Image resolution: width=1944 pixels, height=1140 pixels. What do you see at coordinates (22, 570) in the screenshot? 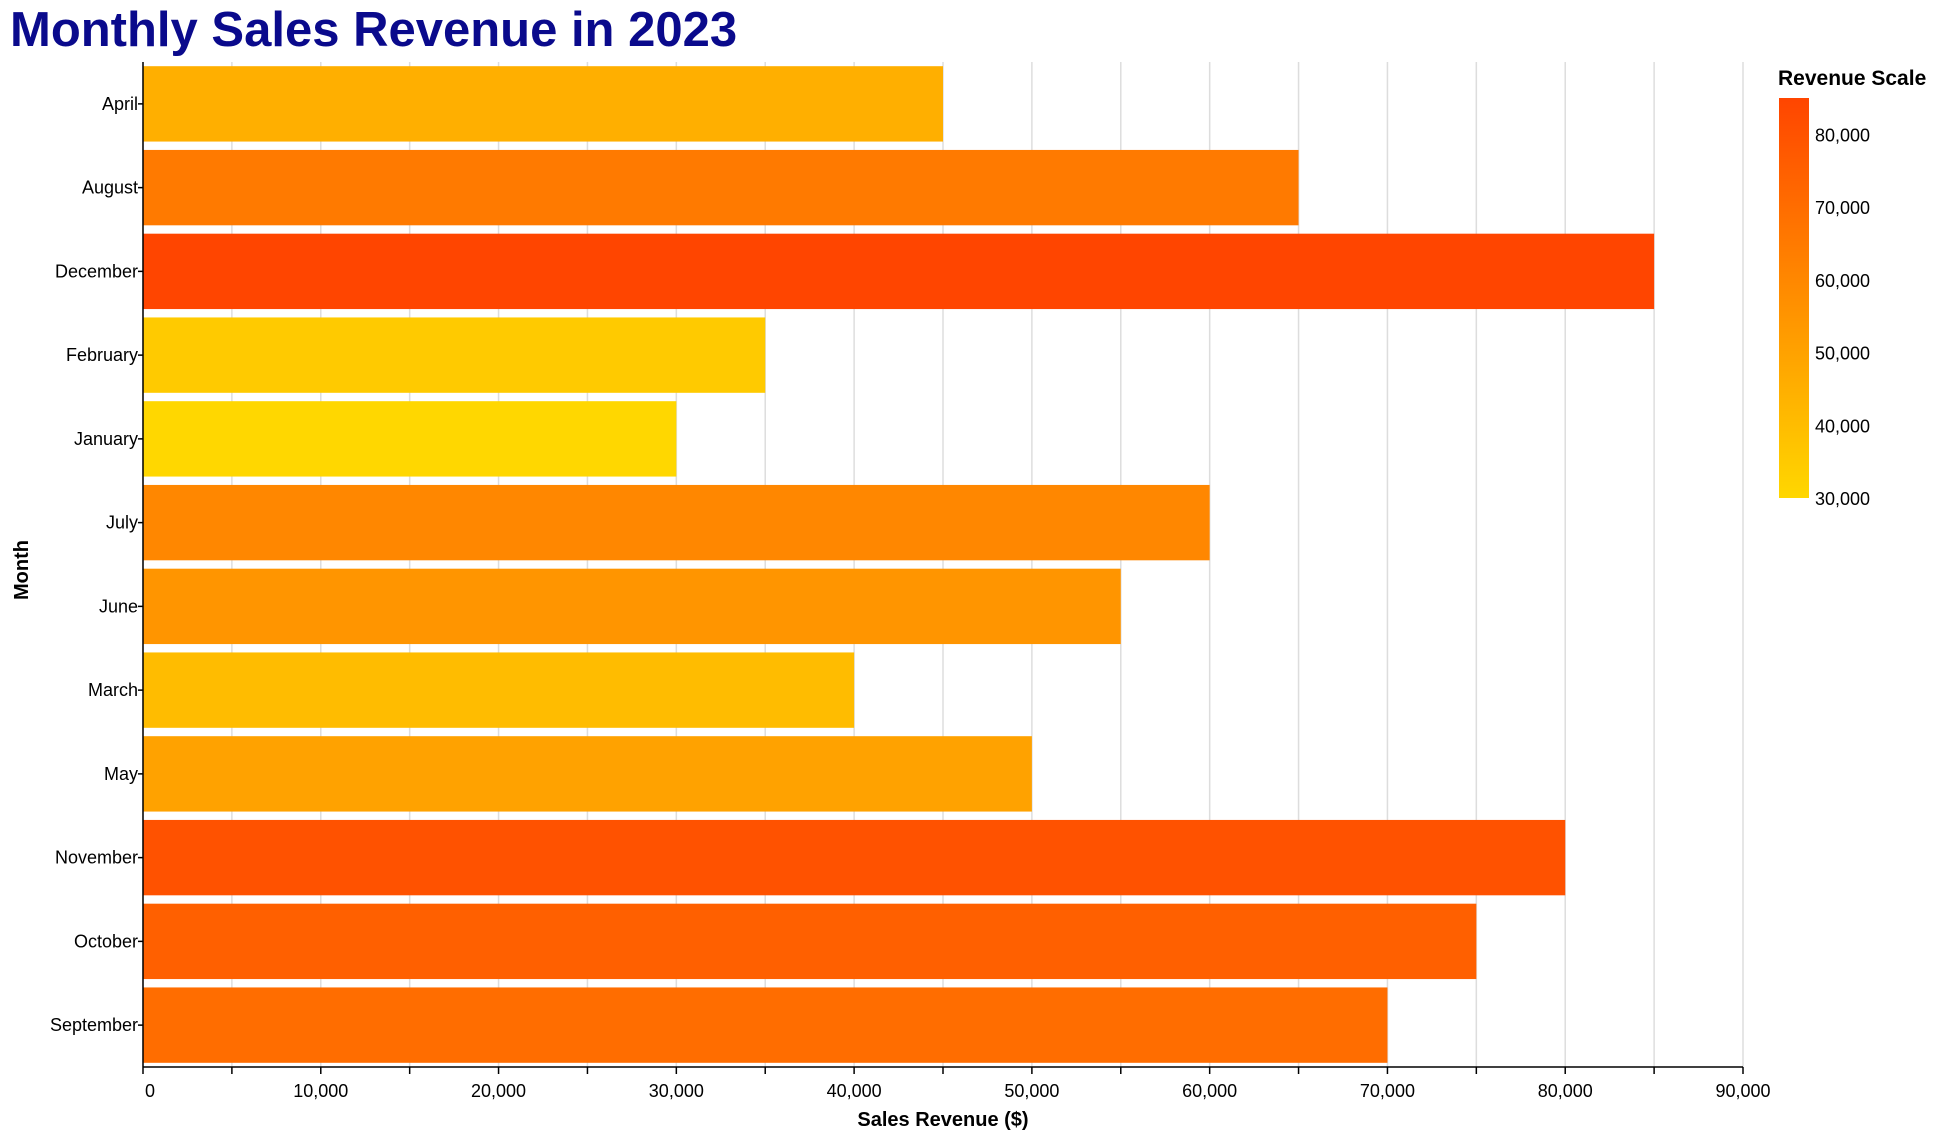
I see `y-axis-title: Month` at bounding box center [22, 570].